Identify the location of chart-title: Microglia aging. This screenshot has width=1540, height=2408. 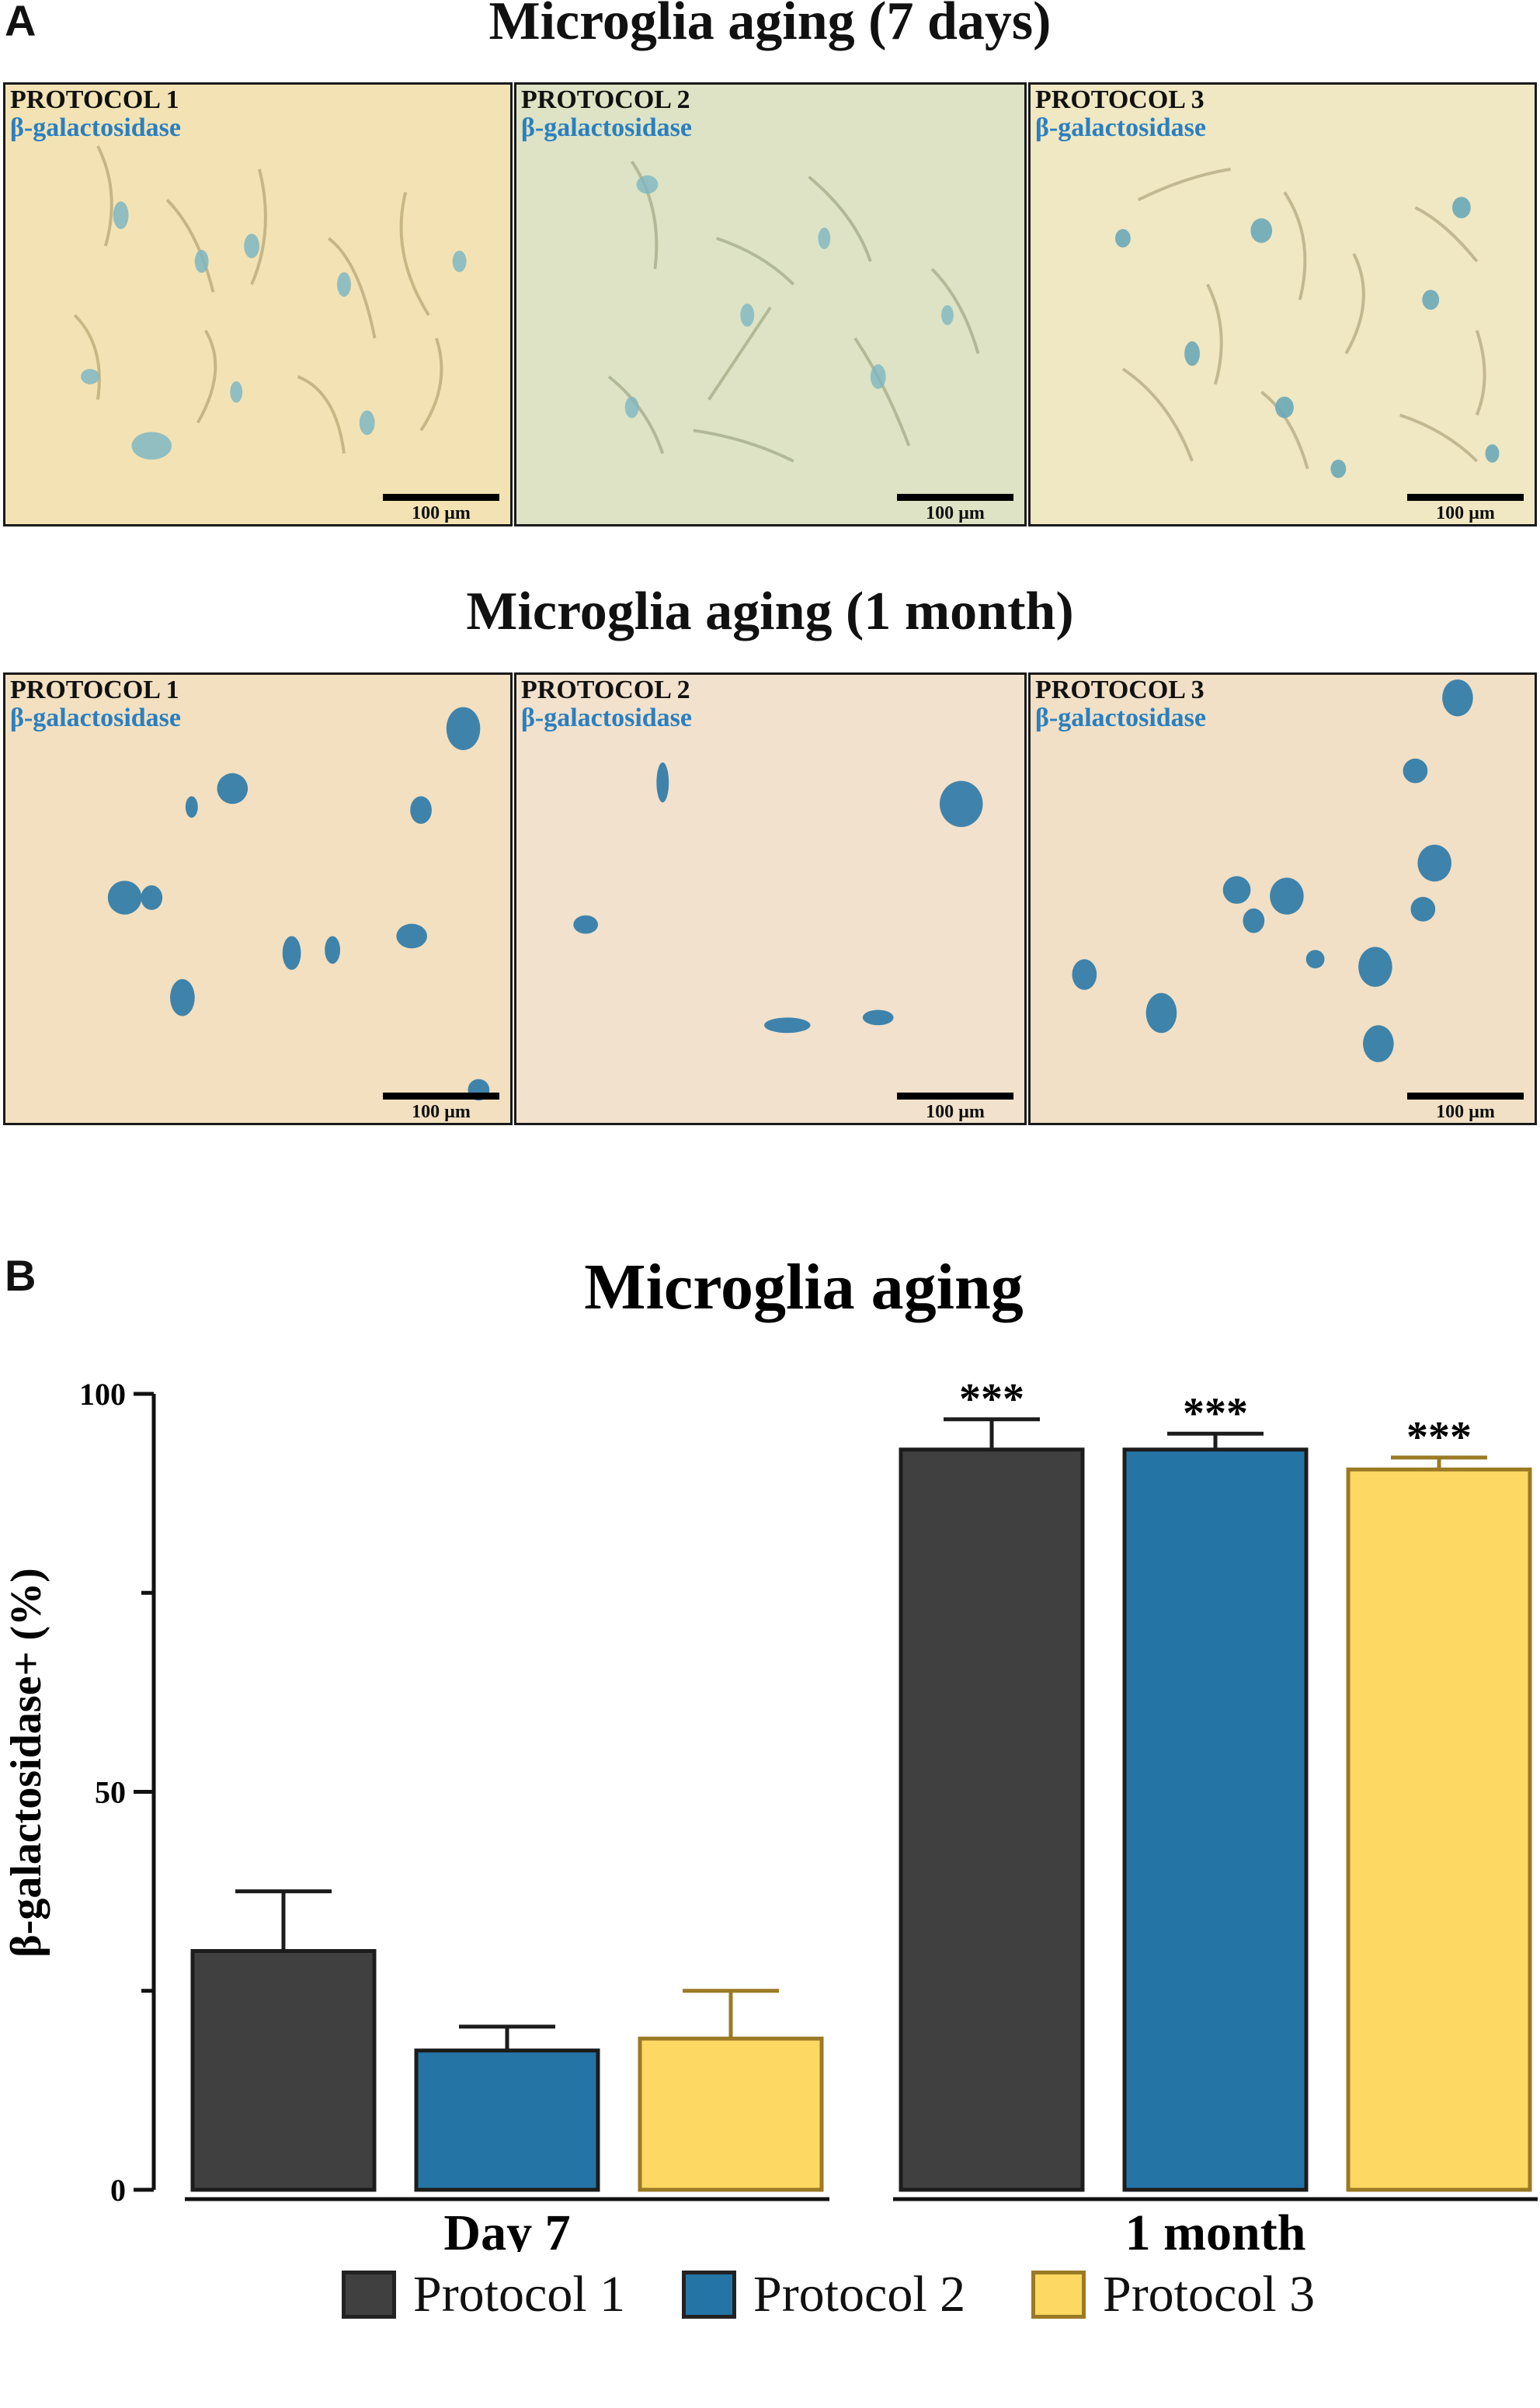
(804, 1287).